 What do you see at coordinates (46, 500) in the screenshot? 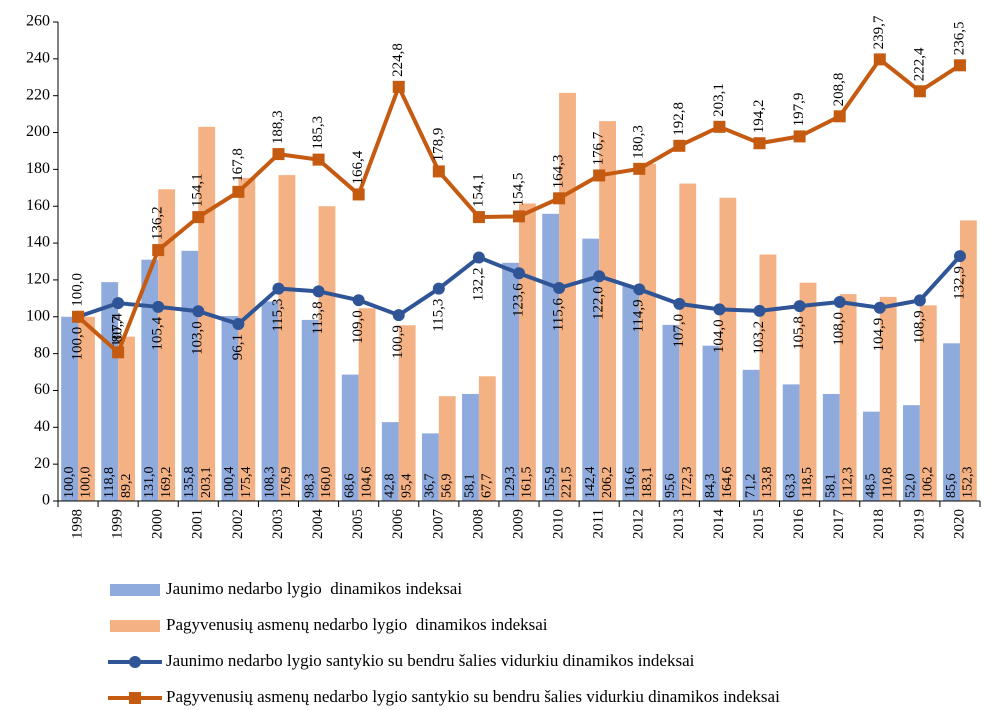
I see `y-tick-label: 0` at bounding box center [46, 500].